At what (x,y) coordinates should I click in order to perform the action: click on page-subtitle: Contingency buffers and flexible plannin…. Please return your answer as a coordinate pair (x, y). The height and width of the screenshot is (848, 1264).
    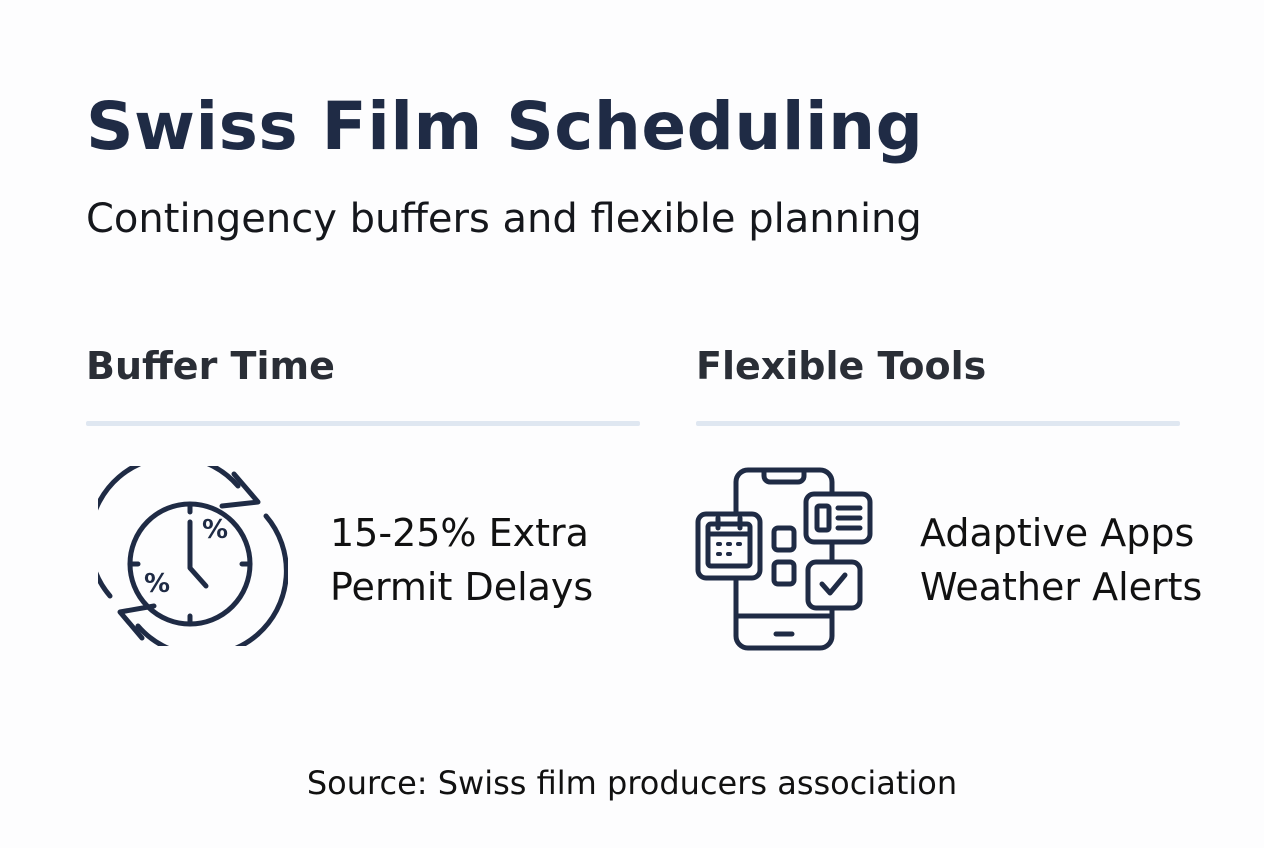
    Looking at the image, I should click on (504, 219).